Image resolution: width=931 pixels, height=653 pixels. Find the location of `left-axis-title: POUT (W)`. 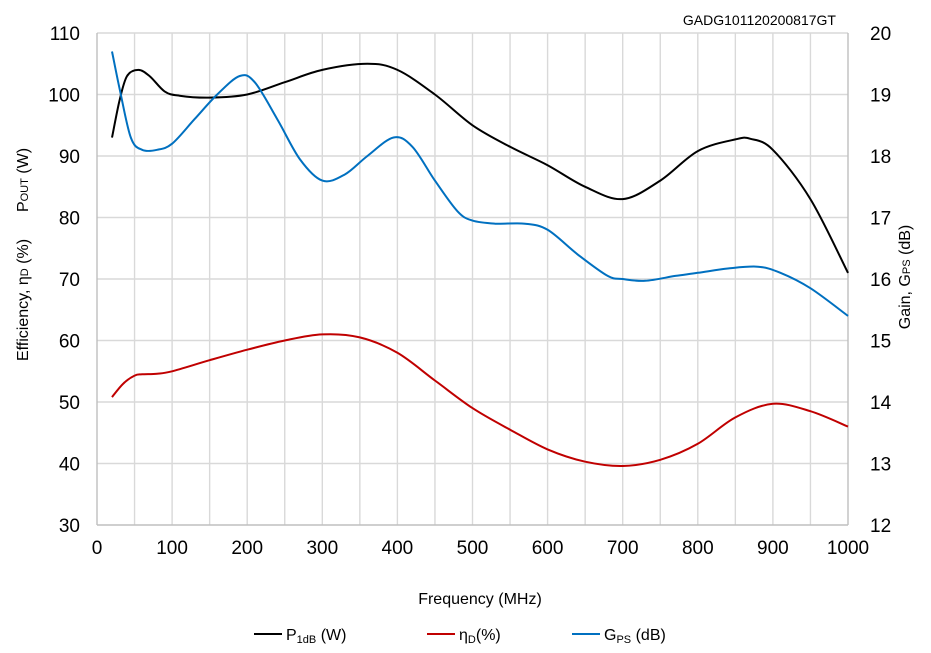

left-axis-title: POUT (W) is located at coordinates (23, 180).